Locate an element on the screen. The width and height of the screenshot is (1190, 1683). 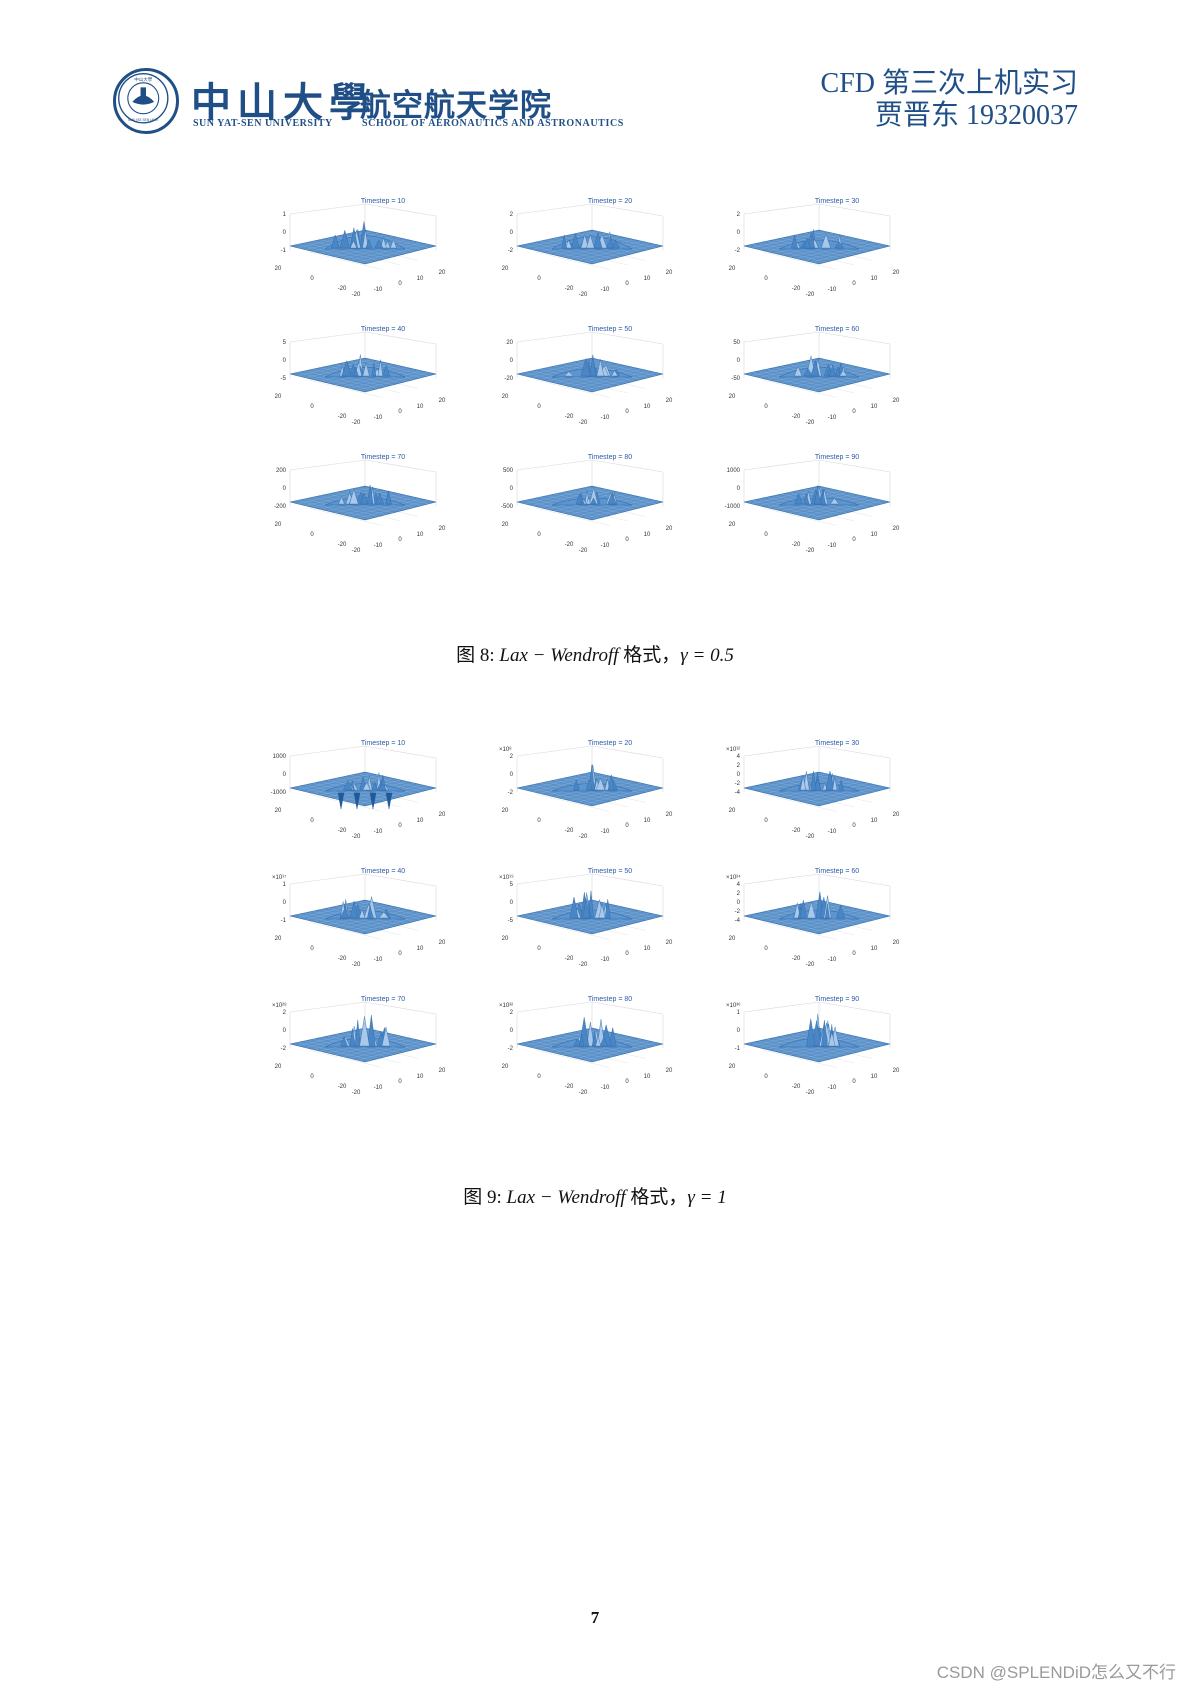
panel-title: Timestep = 60 is located at coordinates (837, 329).